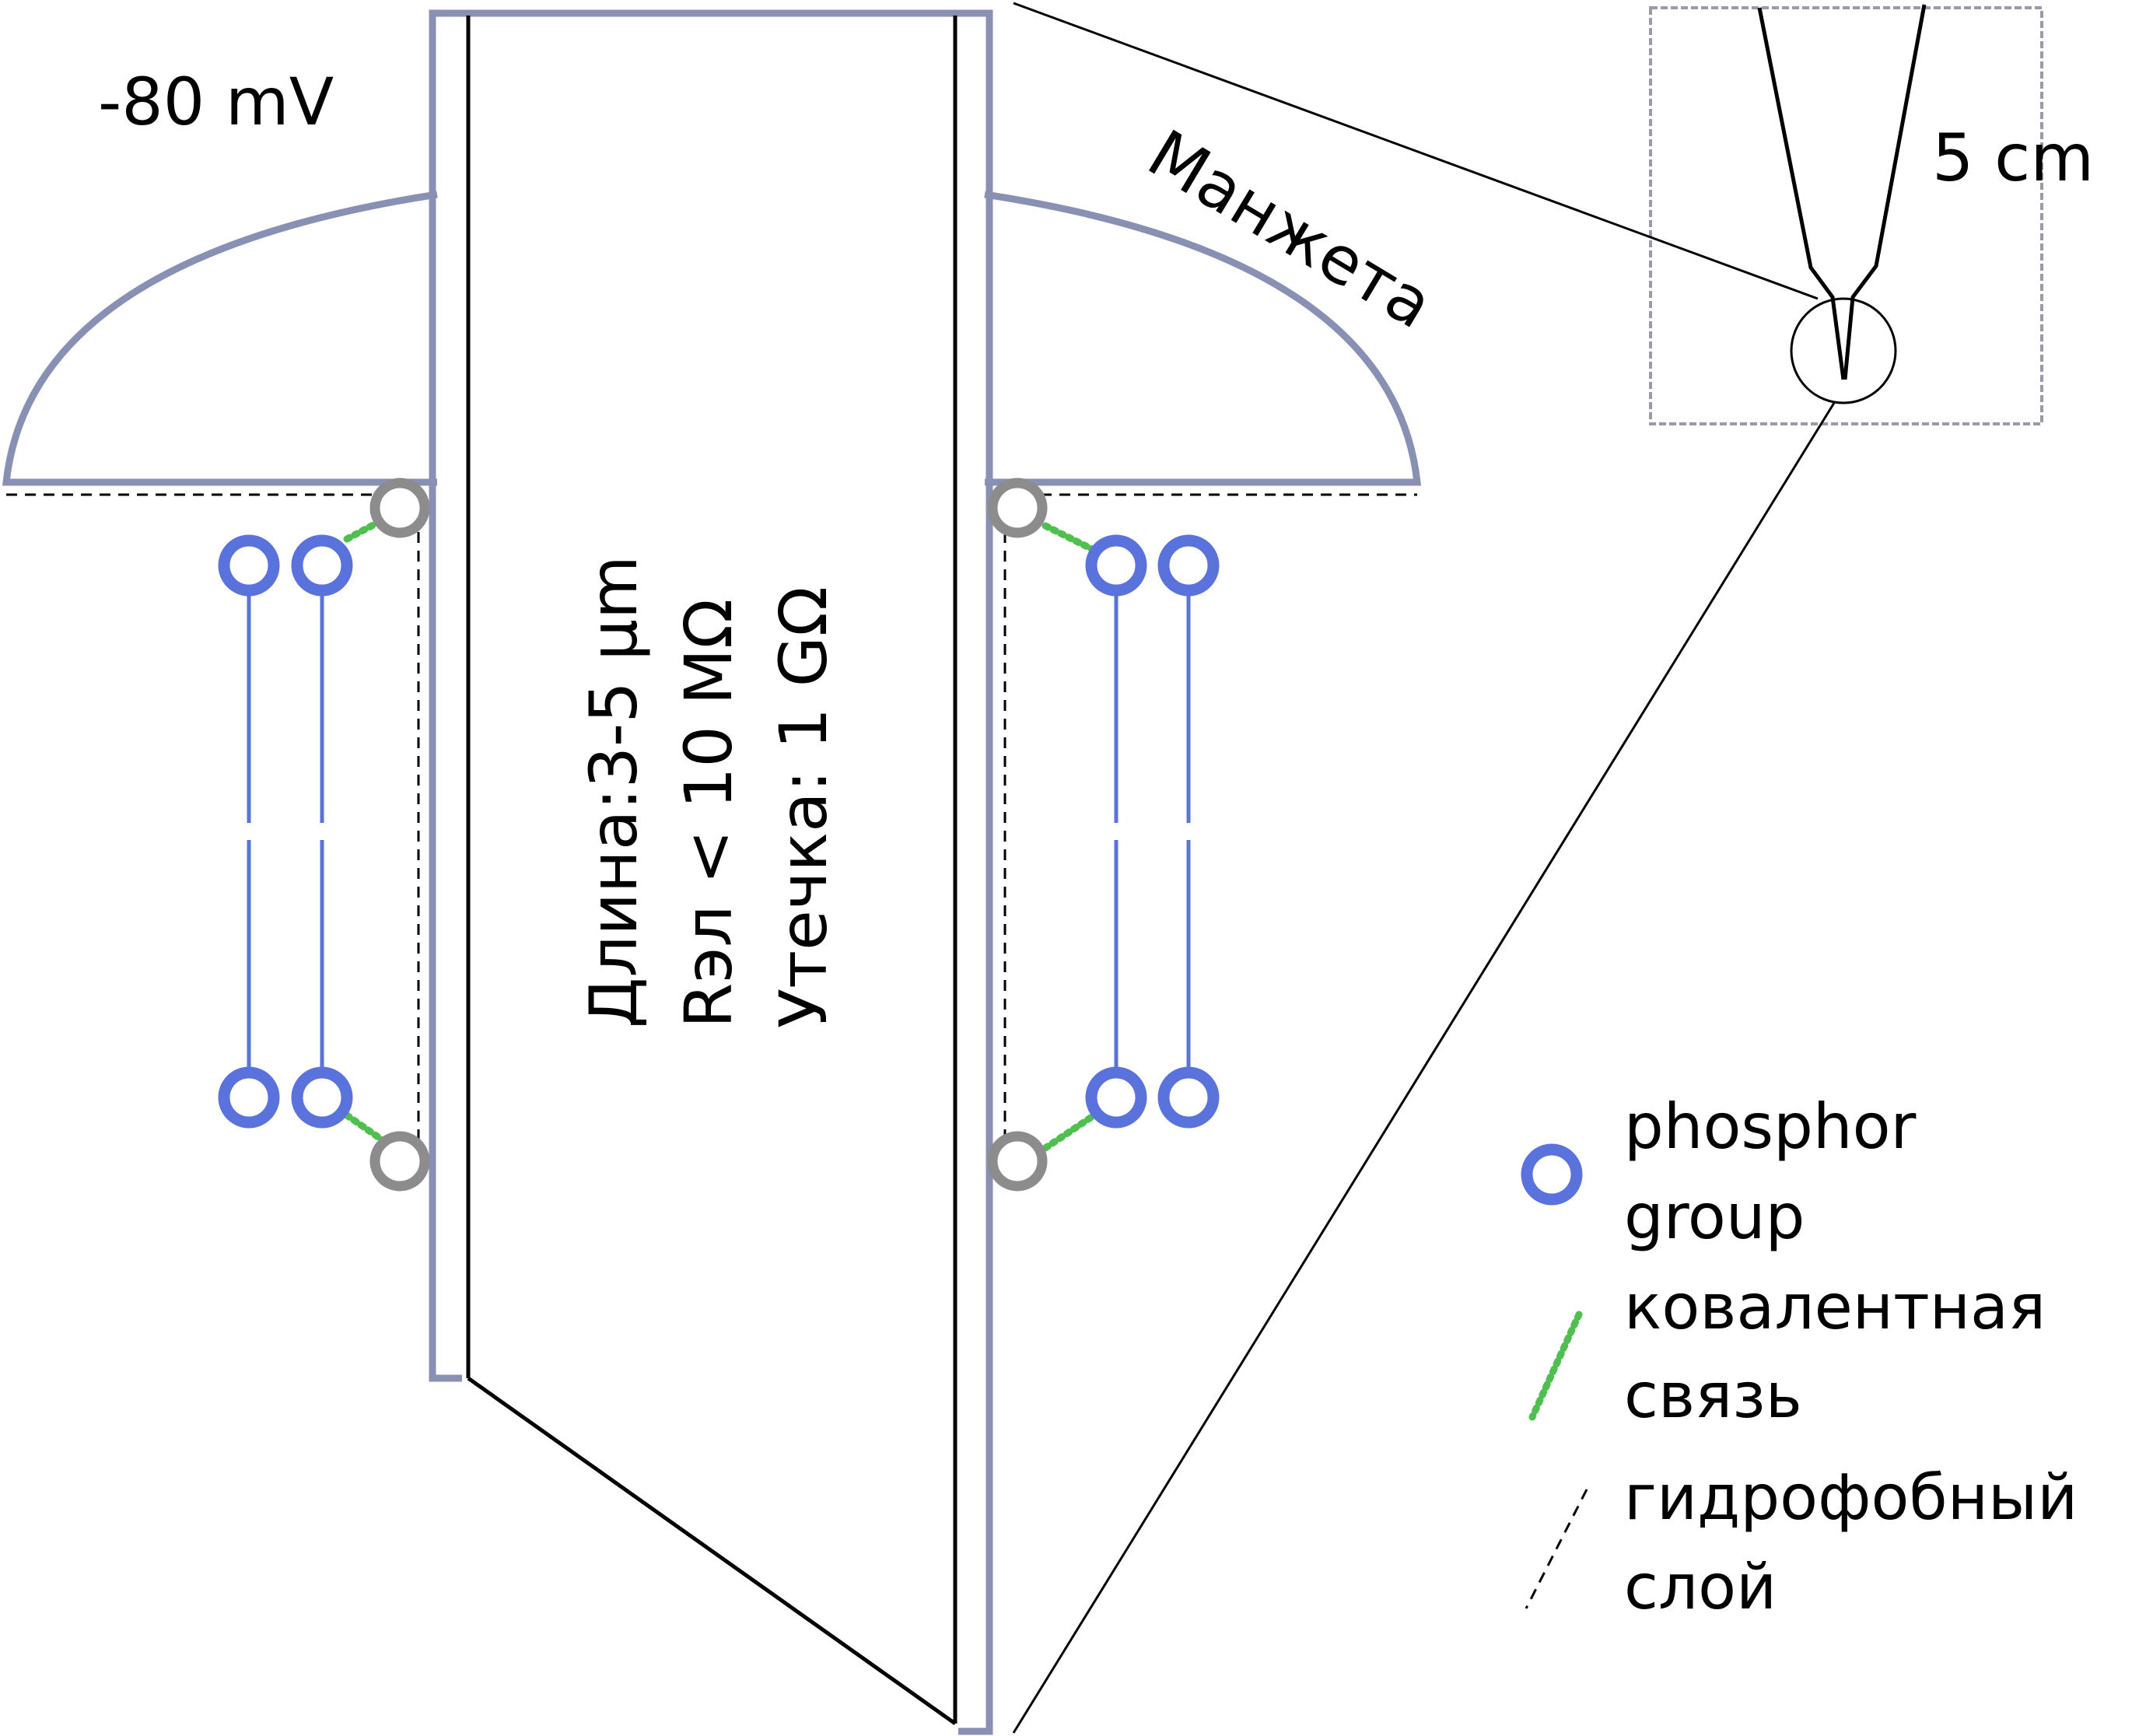  I want to click on covalent-bond-left-bottom, so click(365, 1128).